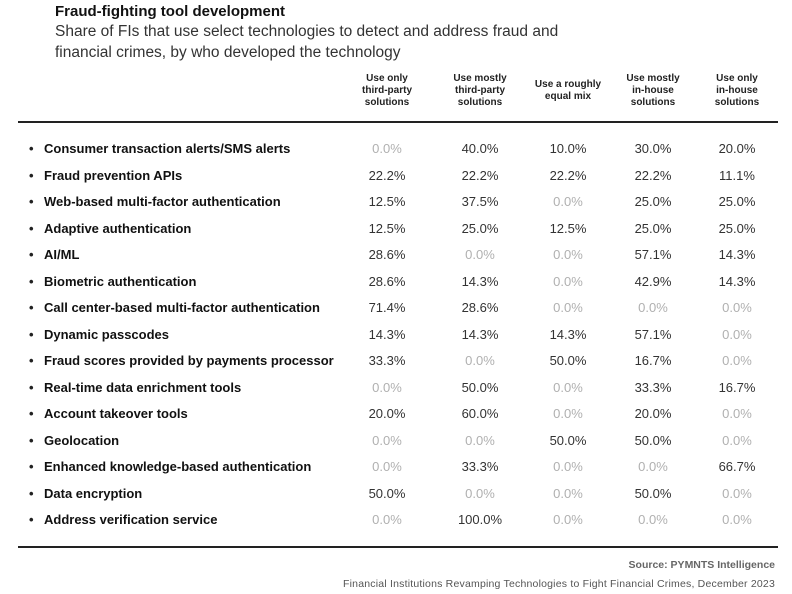 The image size is (792, 594). What do you see at coordinates (568, 96) in the screenshot?
I see `column-header-line: equal mix` at bounding box center [568, 96].